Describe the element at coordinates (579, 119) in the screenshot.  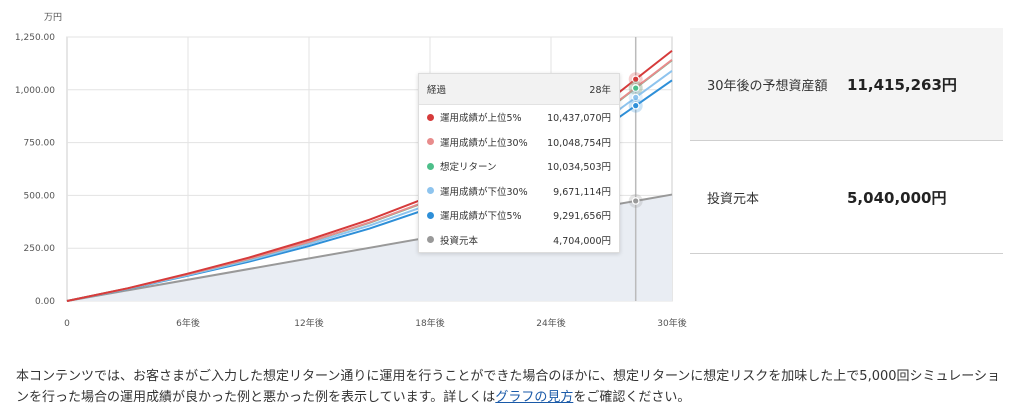
I see `tooltip-series-value: 10,437,070円` at that location.